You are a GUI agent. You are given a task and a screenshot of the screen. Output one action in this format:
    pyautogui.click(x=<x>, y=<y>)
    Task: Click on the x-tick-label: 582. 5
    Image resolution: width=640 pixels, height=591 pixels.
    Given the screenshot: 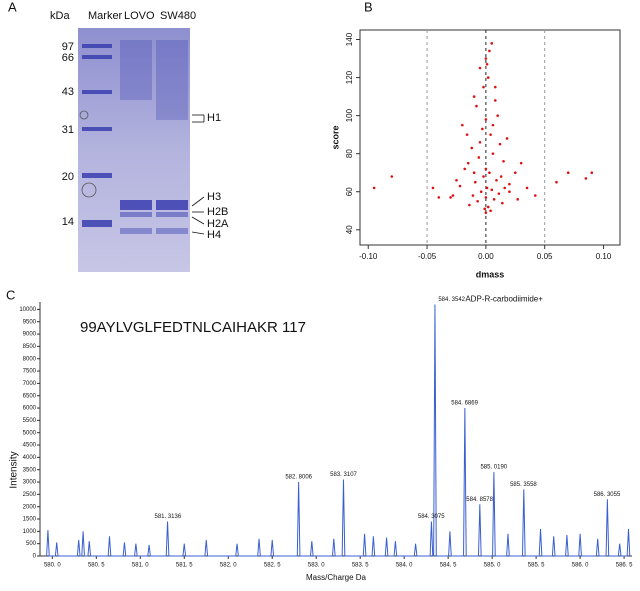 What is the action you would take?
    pyautogui.click(x=272, y=566)
    